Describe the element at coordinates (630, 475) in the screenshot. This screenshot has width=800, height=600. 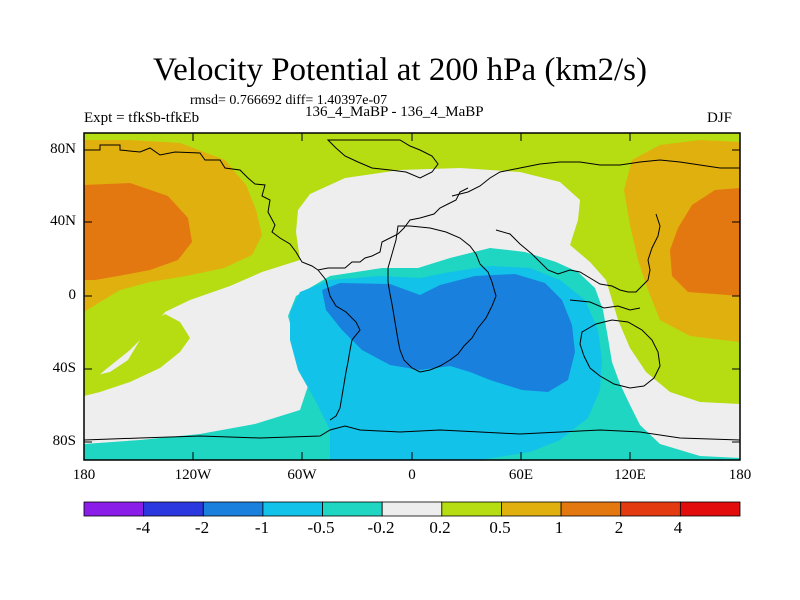
I see `x-tick-label: 120E` at that location.